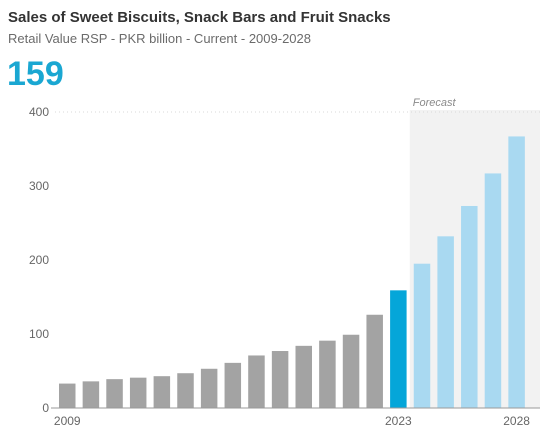 The height and width of the screenshot is (435, 553). I want to click on bar-2012, so click(138, 392).